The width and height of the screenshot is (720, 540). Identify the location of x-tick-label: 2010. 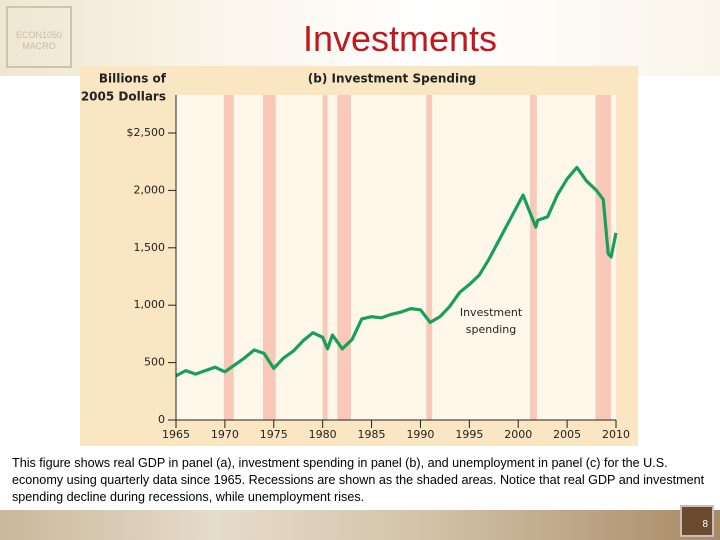
(616, 434).